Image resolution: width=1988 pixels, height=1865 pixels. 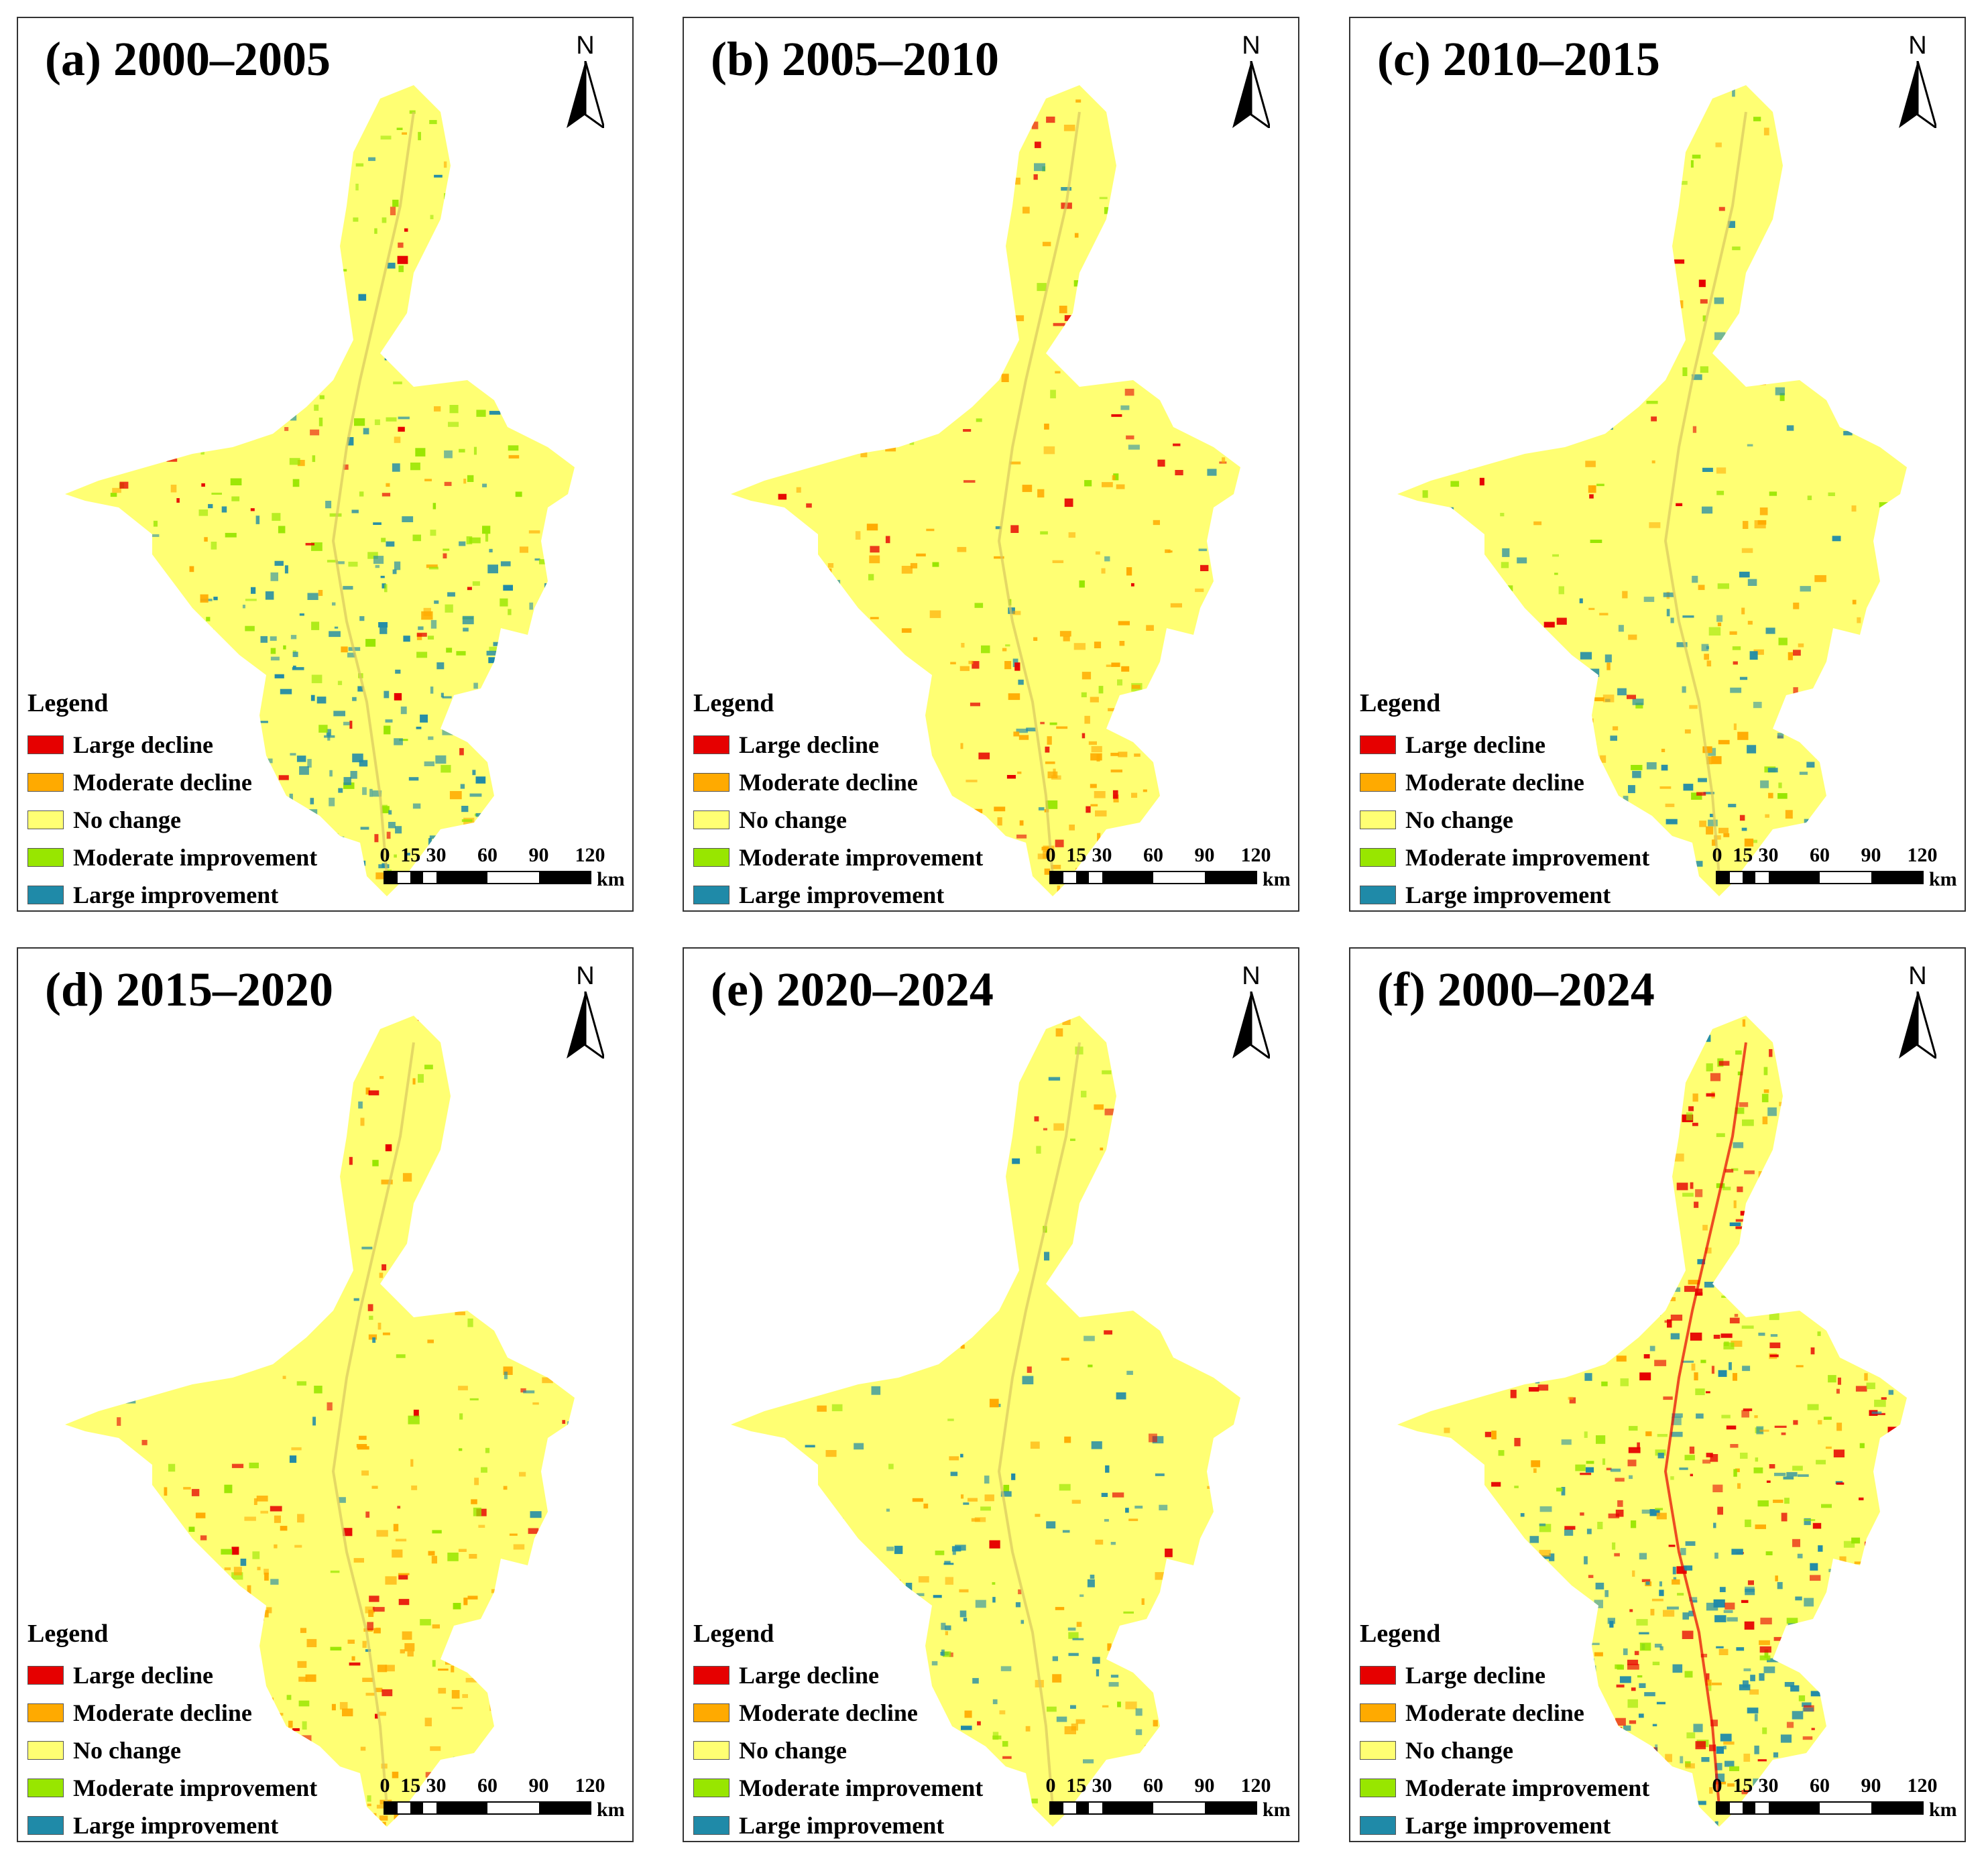 What do you see at coordinates (855, 59) in the screenshot?
I see `panel-title: (b) 2005–2010` at bounding box center [855, 59].